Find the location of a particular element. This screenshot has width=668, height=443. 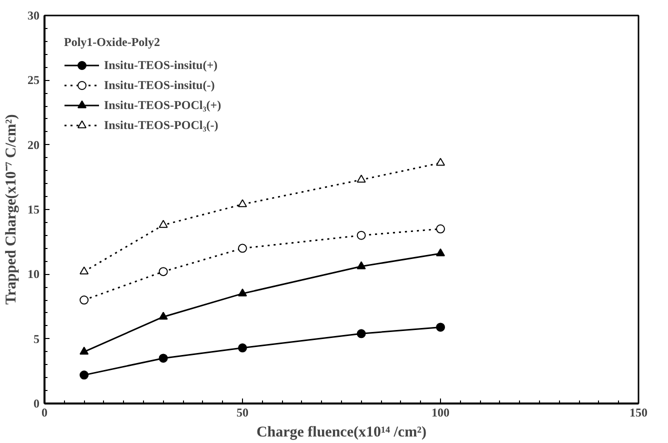

y-tick-label: 20 is located at coordinates (34, 145).